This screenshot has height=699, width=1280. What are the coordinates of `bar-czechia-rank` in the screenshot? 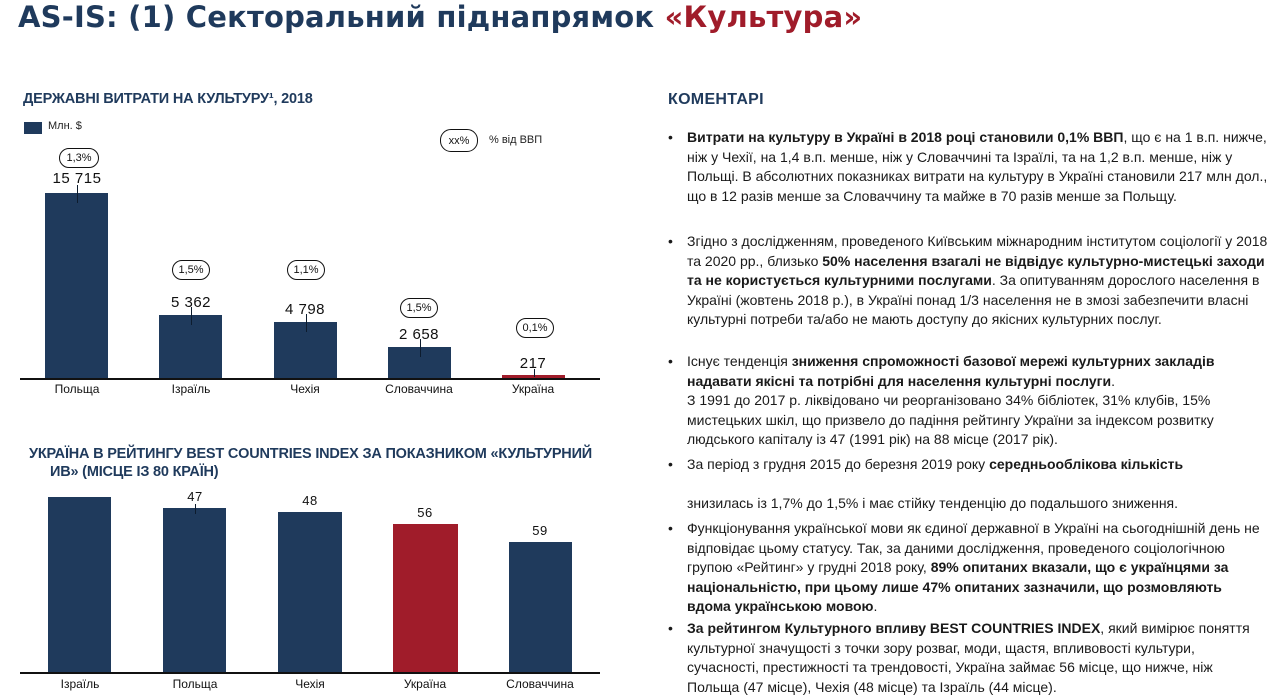 It's located at (310, 592).